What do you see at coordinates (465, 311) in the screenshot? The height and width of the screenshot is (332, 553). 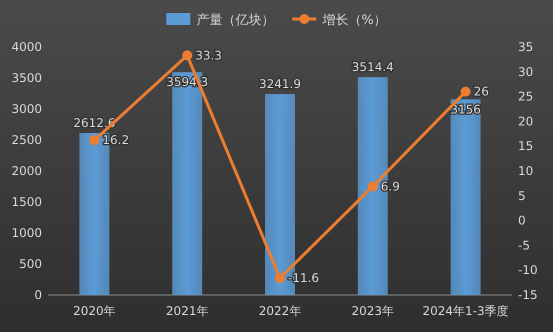 I see `x-tick-label: 2024年1-3季度` at bounding box center [465, 311].